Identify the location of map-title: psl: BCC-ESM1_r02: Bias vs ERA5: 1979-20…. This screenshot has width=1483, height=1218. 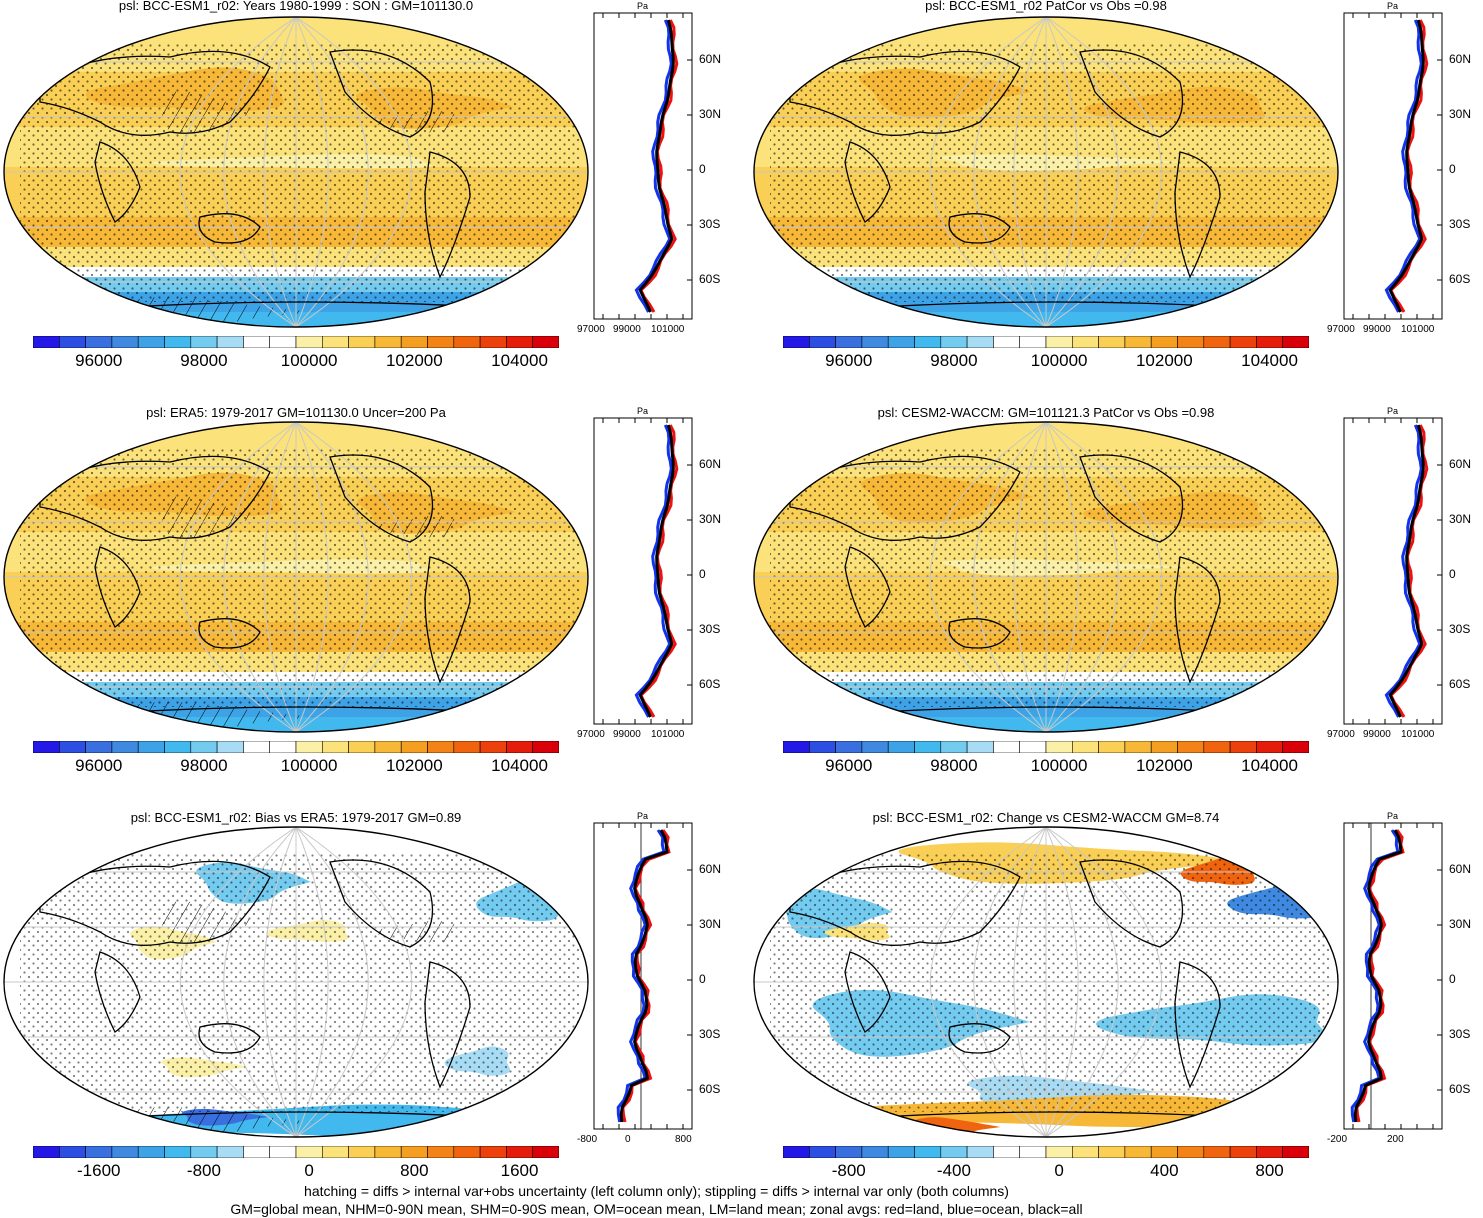
(296, 817).